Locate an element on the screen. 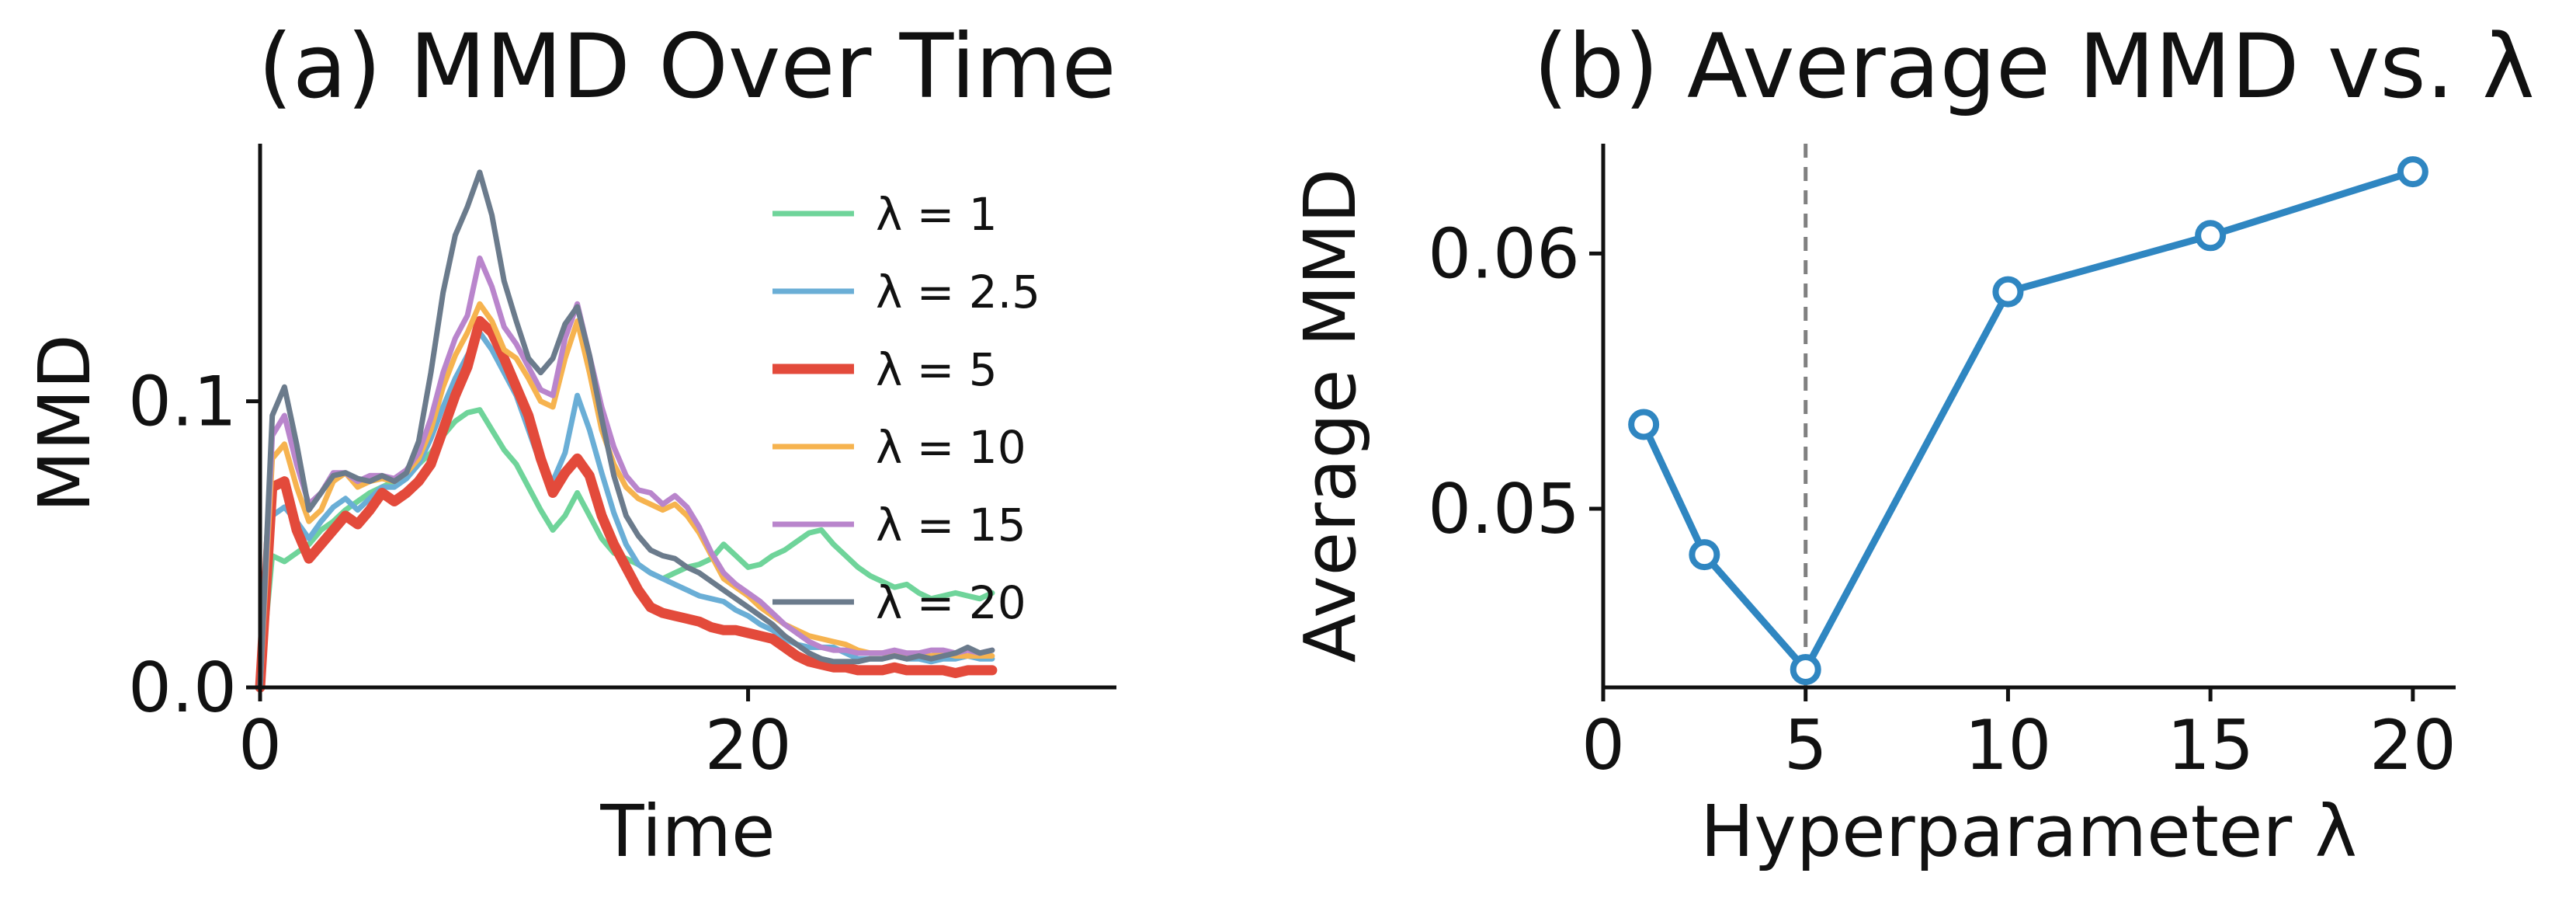  x-tick-label: 10 is located at coordinates (2008, 745).